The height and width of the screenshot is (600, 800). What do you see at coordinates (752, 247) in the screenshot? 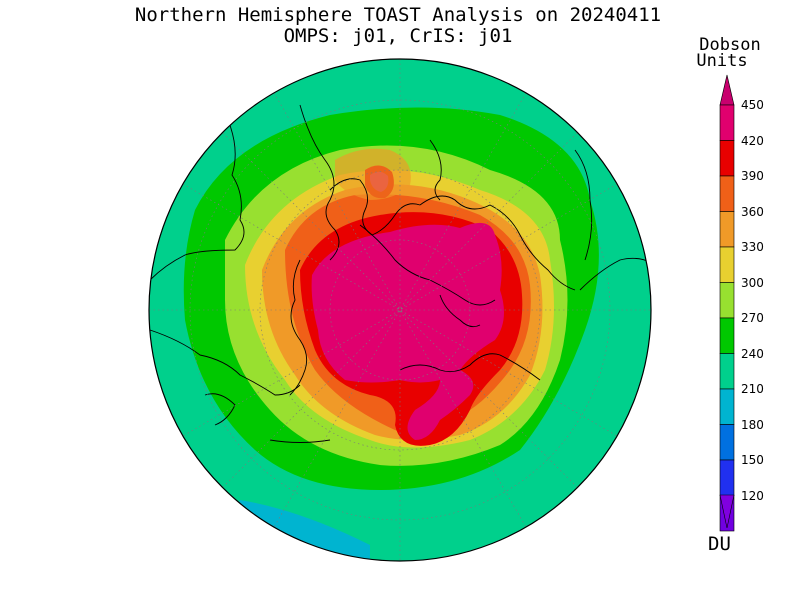
I see `colorbar-tick-label-330: 330` at bounding box center [752, 247].